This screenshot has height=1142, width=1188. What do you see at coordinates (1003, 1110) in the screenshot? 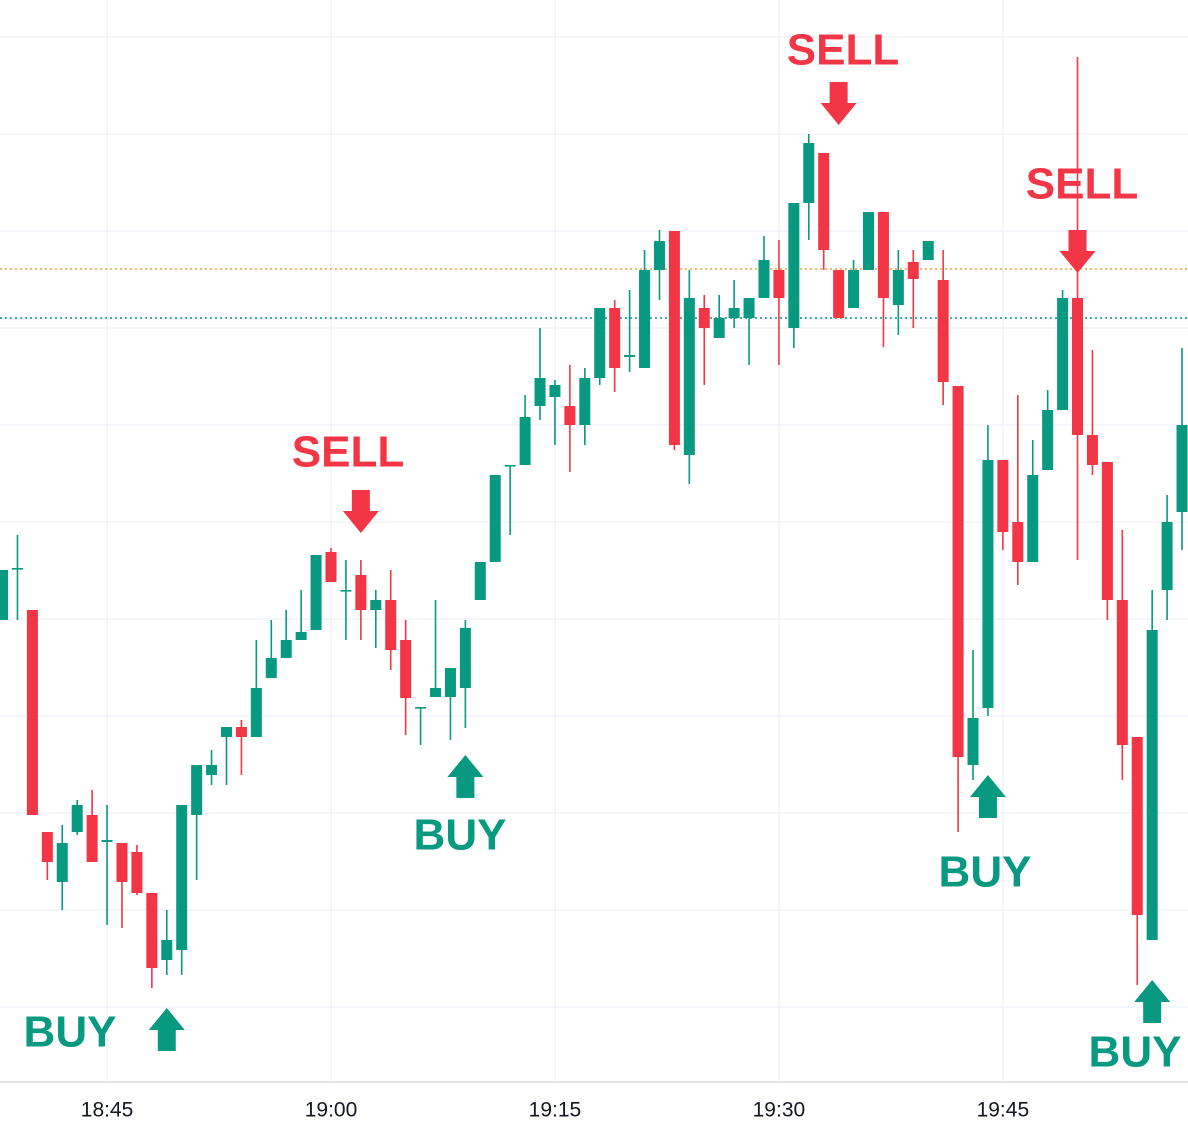
I see `x-tick-label: 19:45` at bounding box center [1003, 1110].